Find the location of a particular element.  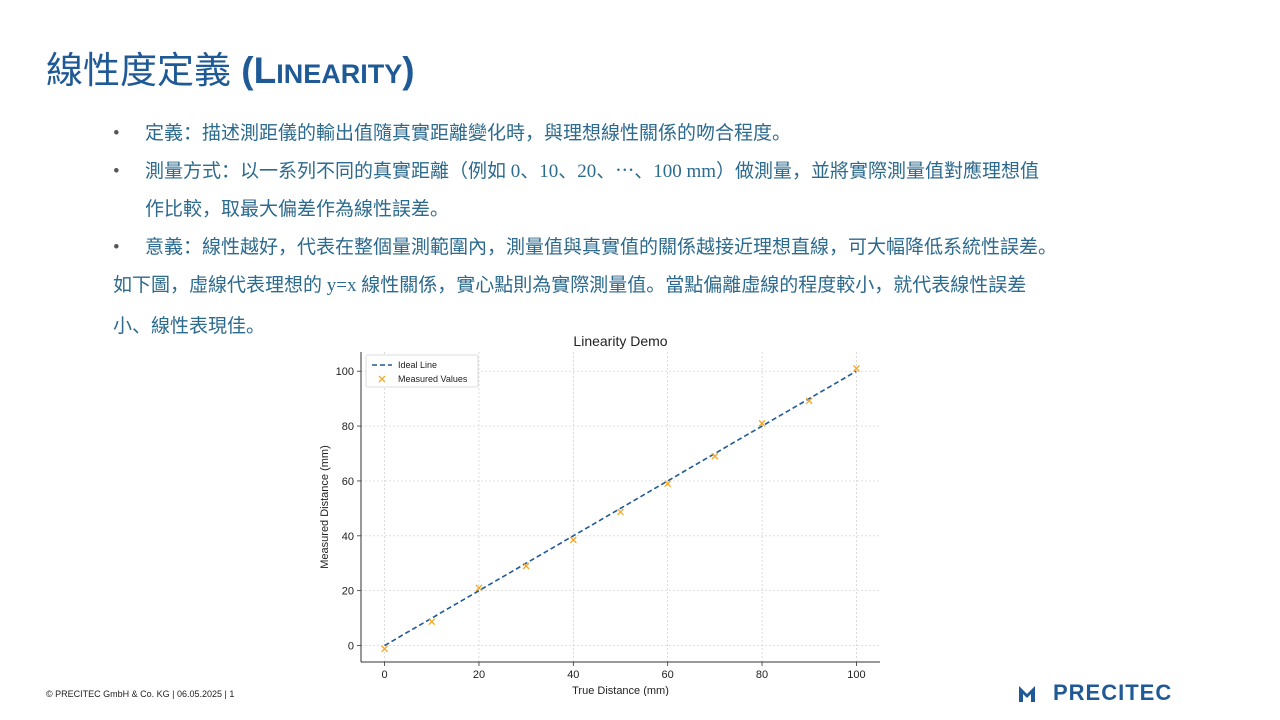

y-tick-label: 40 is located at coordinates (348, 537).